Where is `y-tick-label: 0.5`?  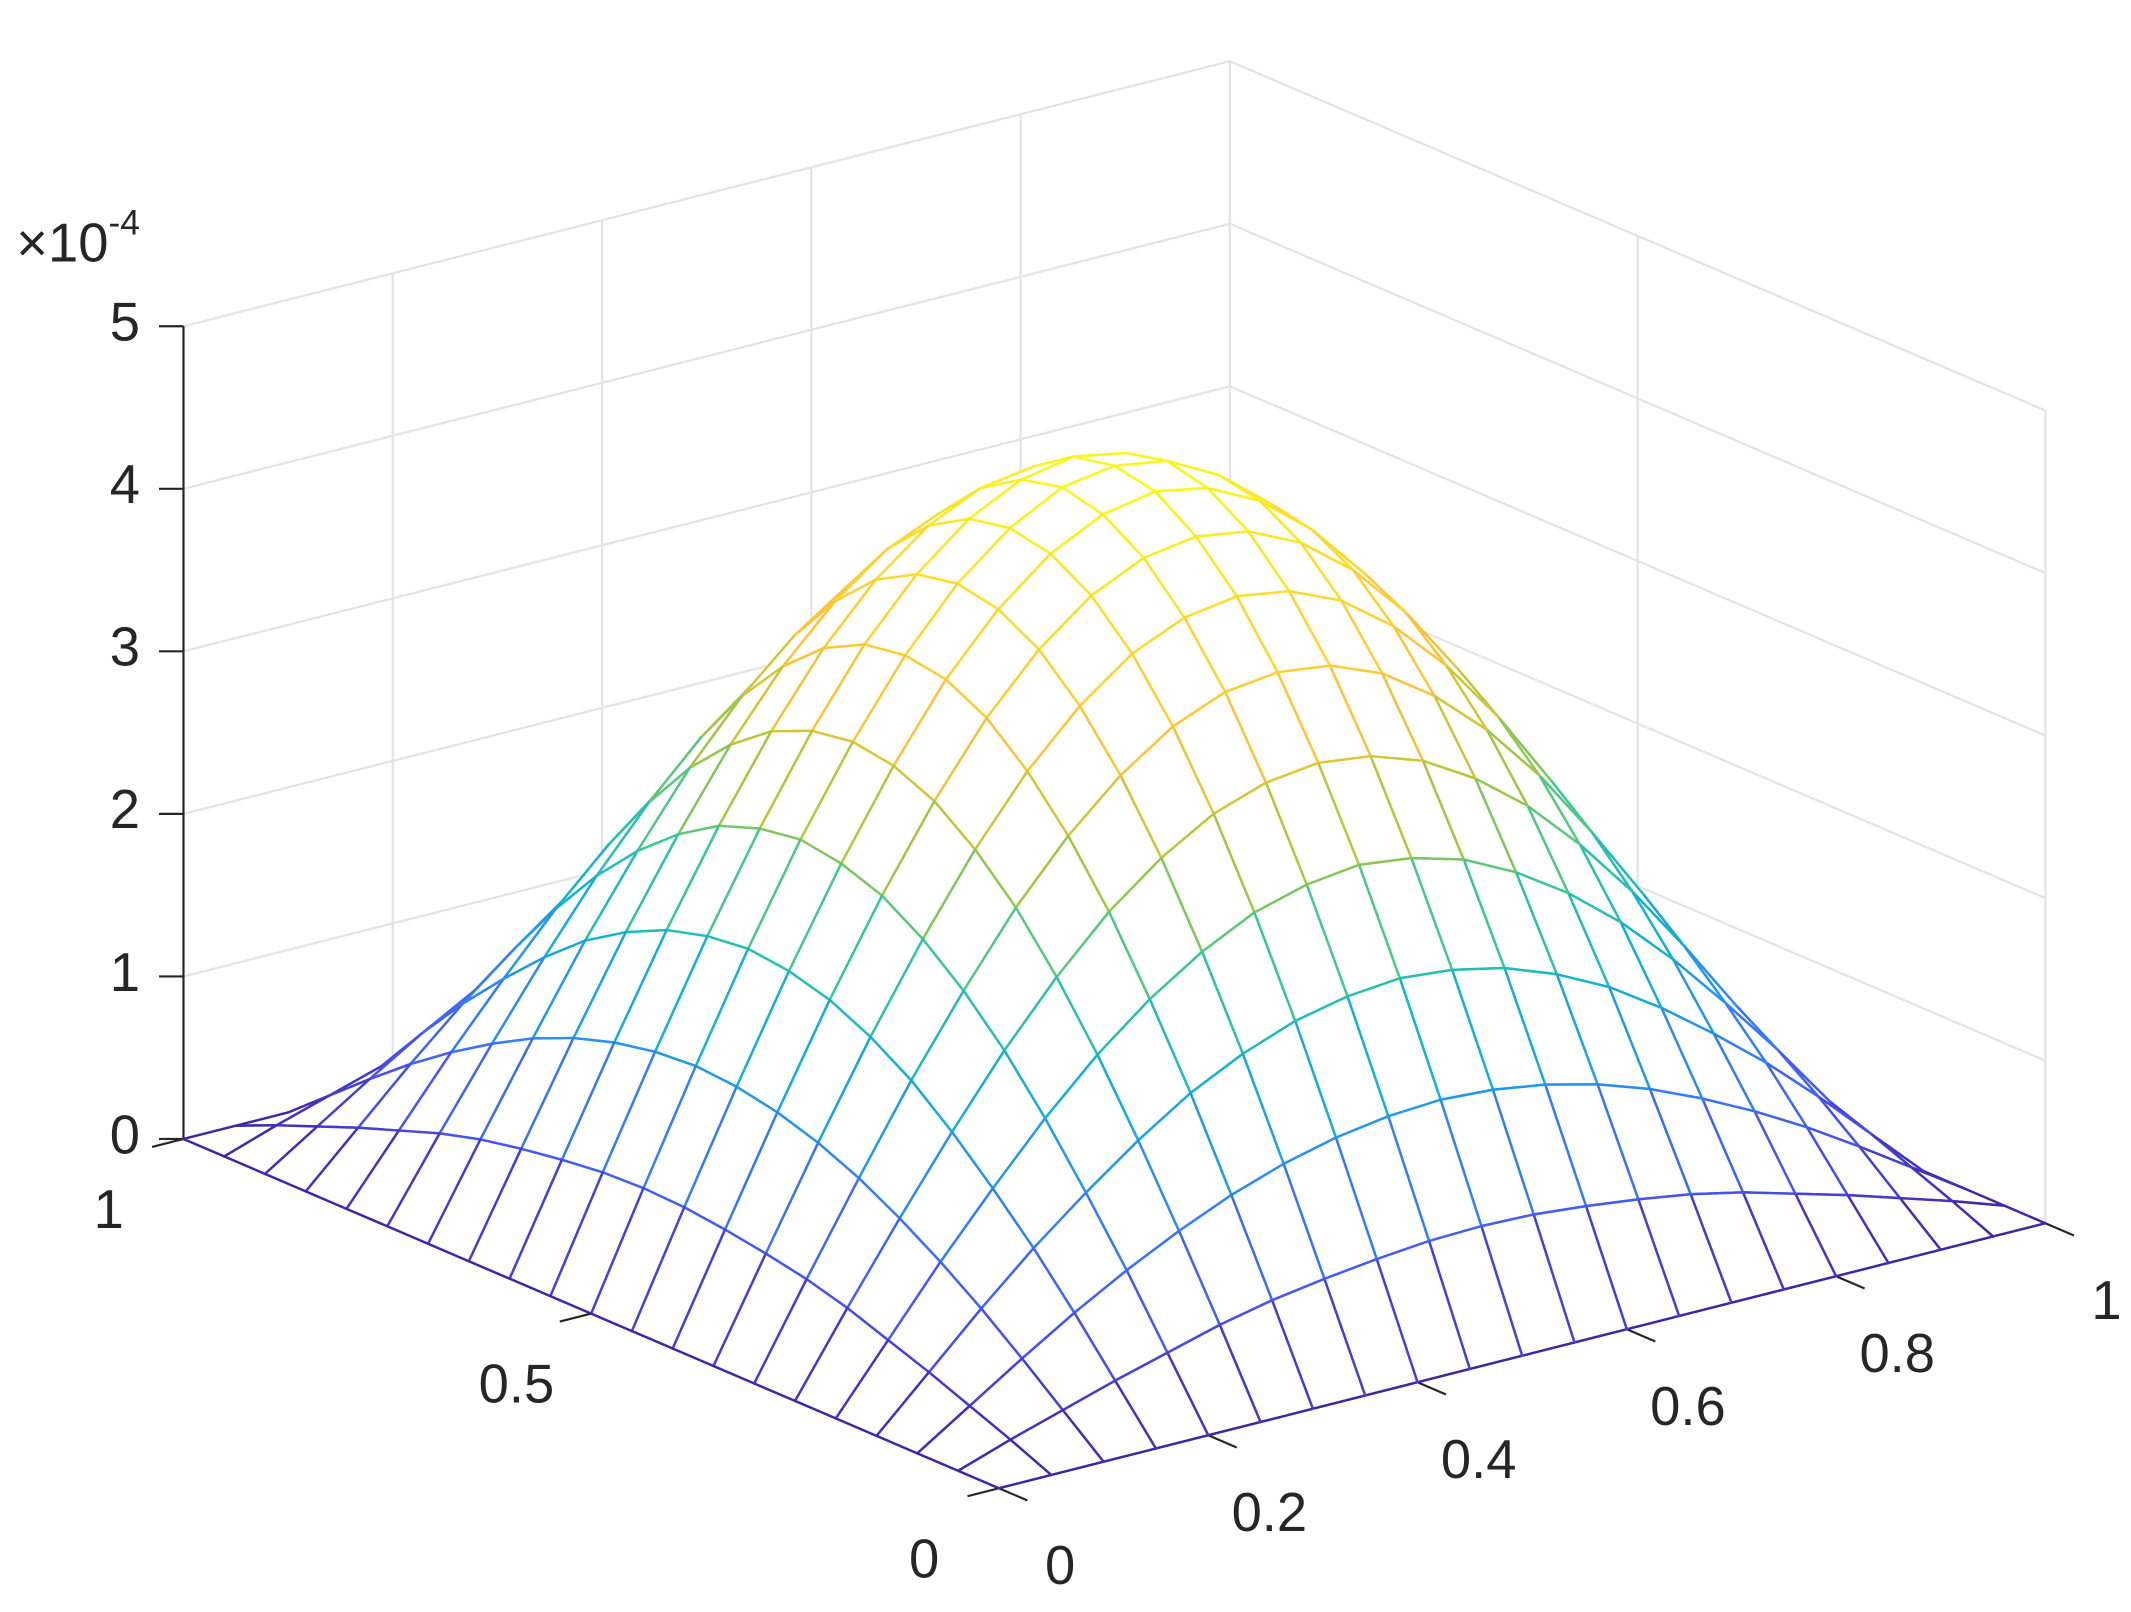 y-tick-label: 0.5 is located at coordinates (517, 1384).